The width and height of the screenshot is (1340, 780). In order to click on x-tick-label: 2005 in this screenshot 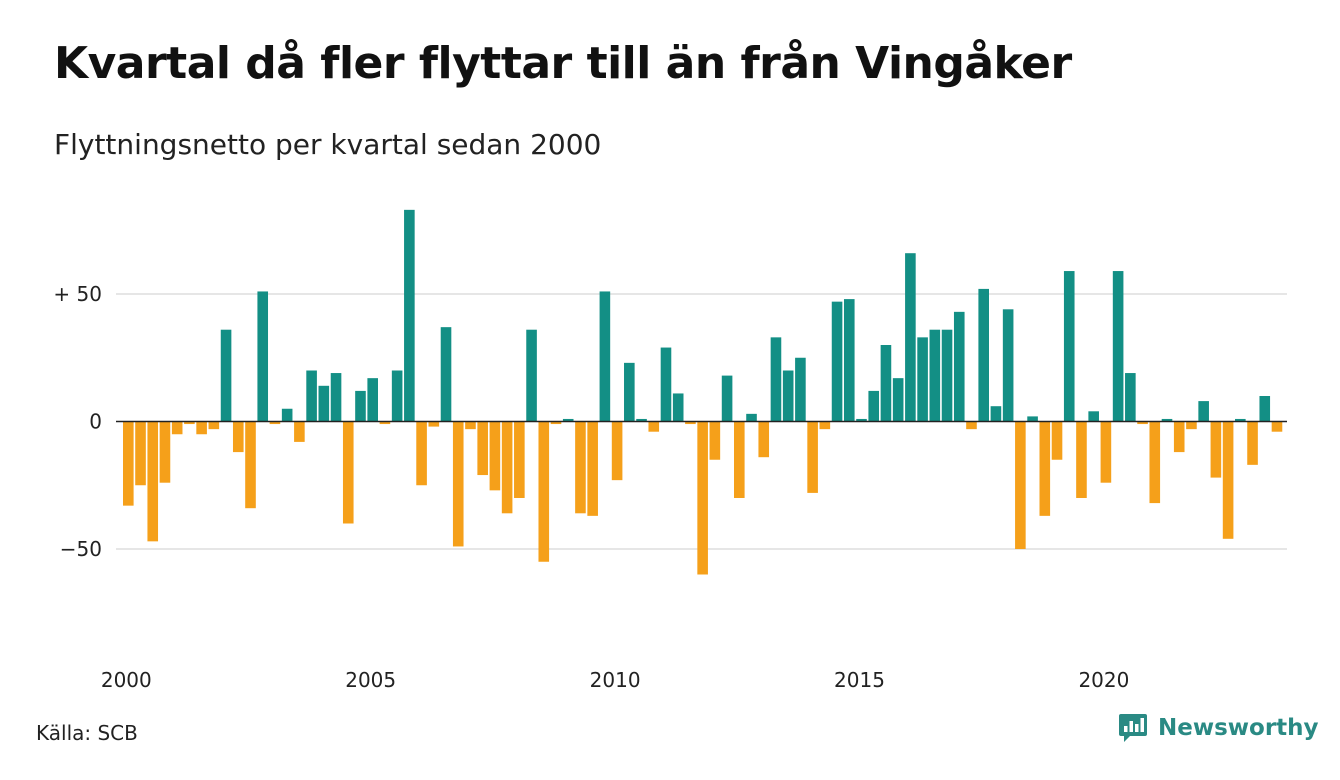, I will do `click(370, 680)`.